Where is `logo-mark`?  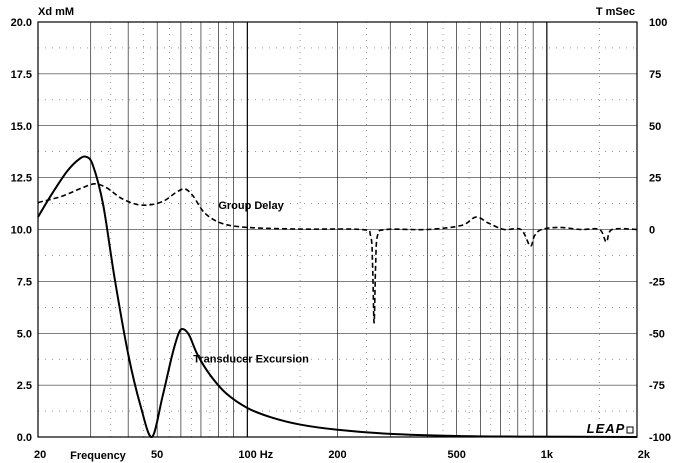 logo-mark is located at coordinates (630, 430).